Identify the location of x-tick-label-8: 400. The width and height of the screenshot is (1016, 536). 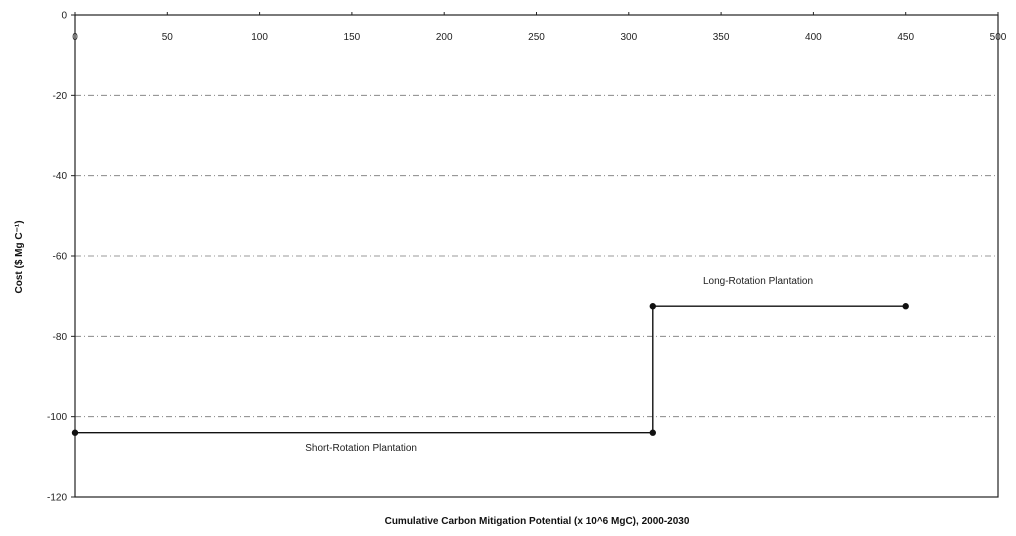
(813, 37).